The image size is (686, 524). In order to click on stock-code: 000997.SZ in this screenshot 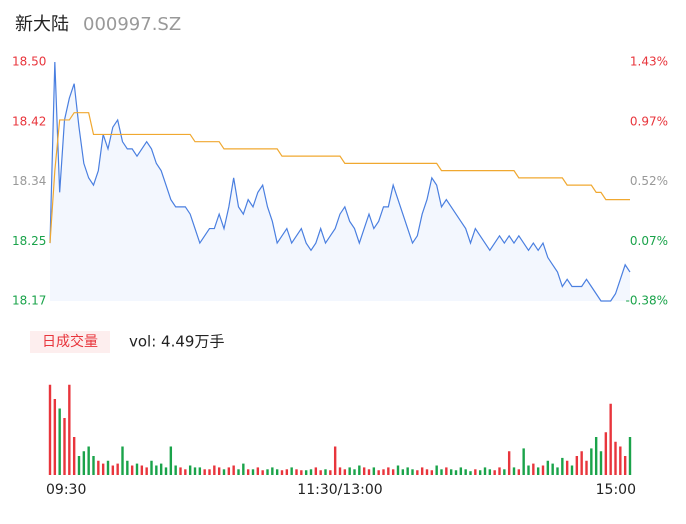, I will do `click(132, 24)`.